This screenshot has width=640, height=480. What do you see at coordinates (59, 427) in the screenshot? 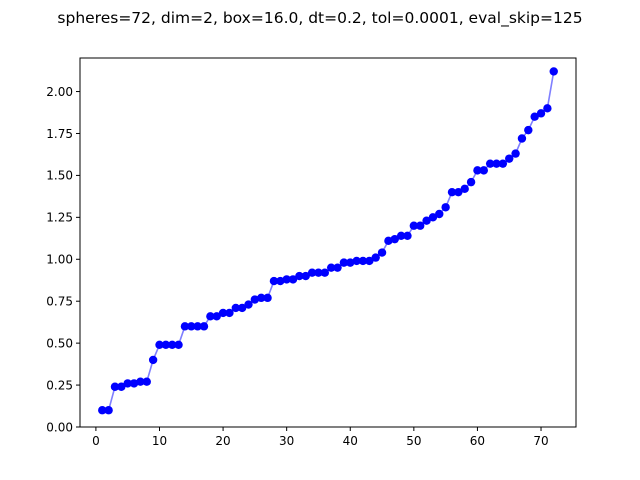
I see `y-tick-label: 0.00` at bounding box center [59, 427].